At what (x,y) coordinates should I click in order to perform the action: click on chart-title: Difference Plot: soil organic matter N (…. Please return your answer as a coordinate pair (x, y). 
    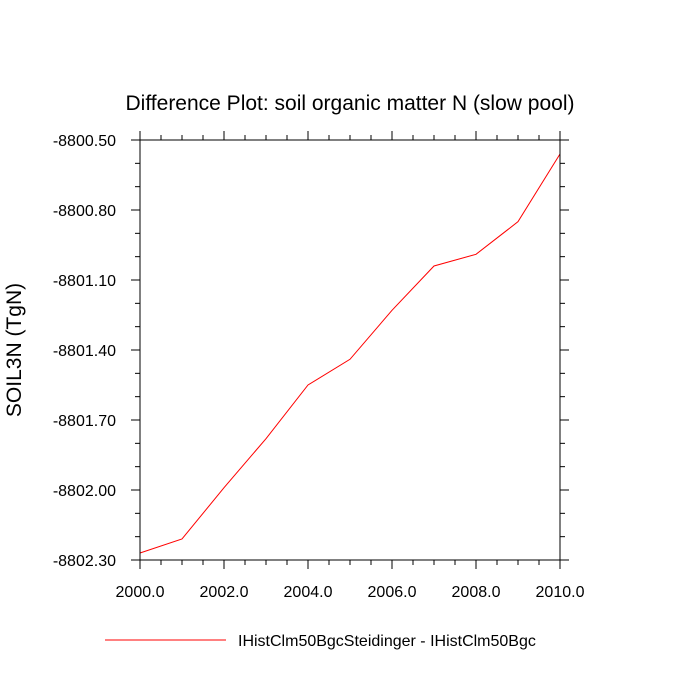
    Looking at the image, I should click on (350, 103).